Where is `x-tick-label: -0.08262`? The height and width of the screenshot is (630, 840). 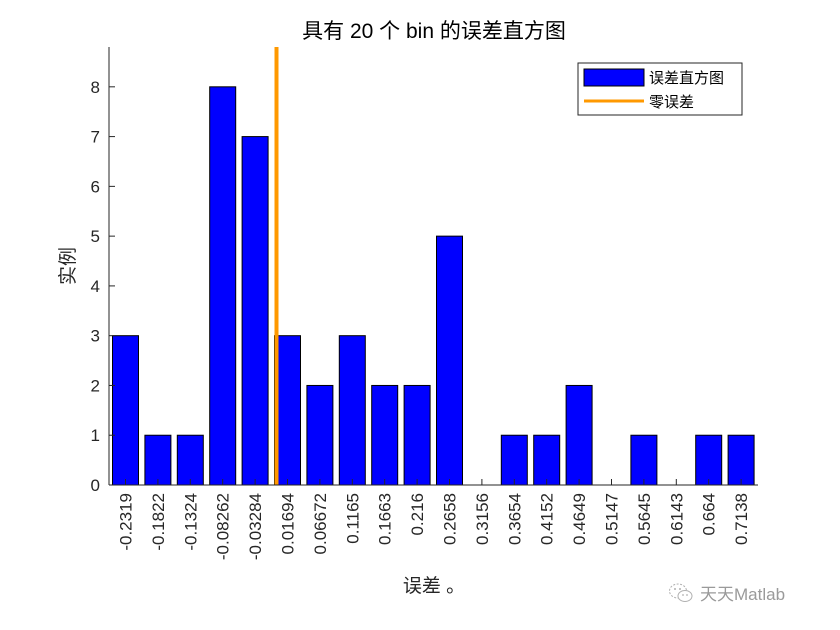
x-tick-label: -0.08262 is located at coordinates (223, 526).